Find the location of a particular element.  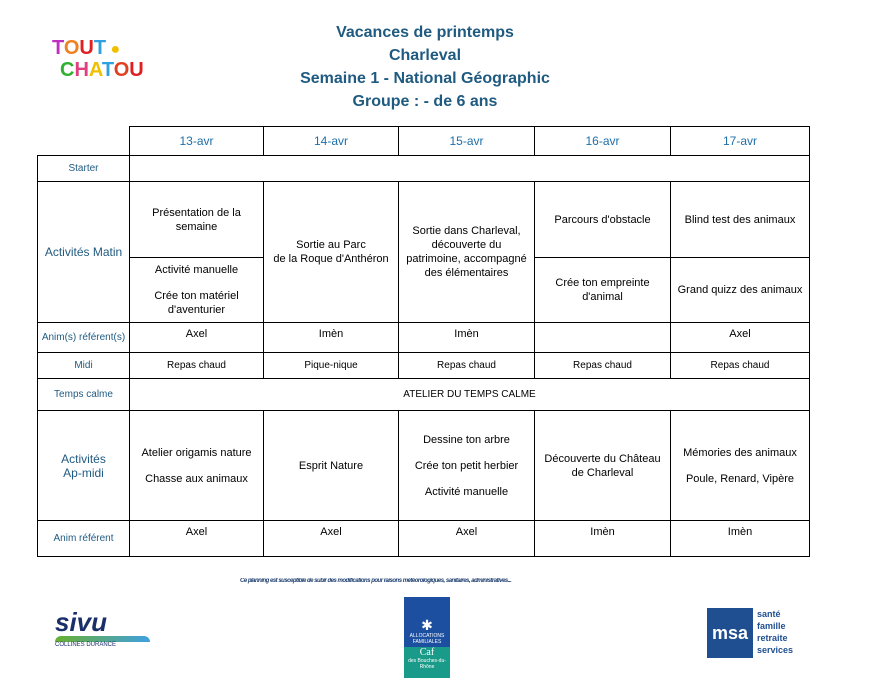

date-header: 16-avr is located at coordinates (602, 141).